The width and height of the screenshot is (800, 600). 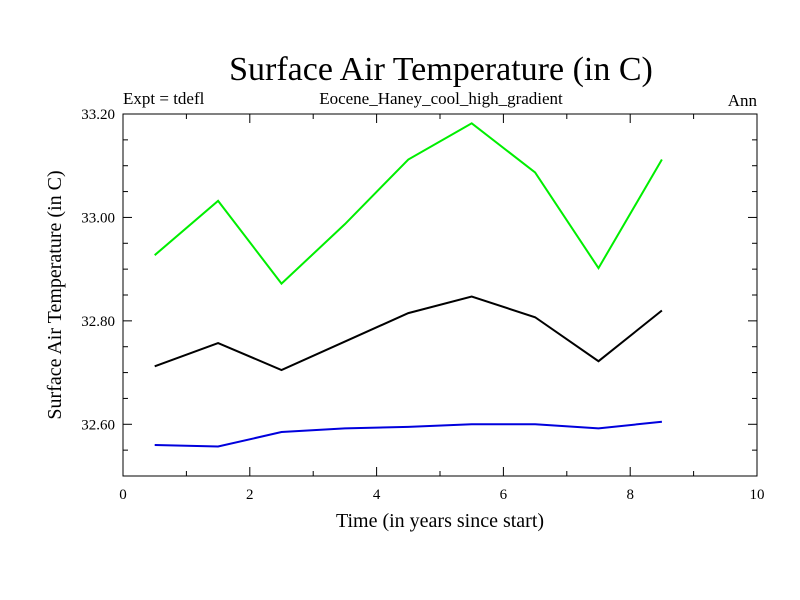 What do you see at coordinates (164, 98) in the screenshot?
I see `experiment-label: Expt = tdefl` at bounding box center [164, 98].